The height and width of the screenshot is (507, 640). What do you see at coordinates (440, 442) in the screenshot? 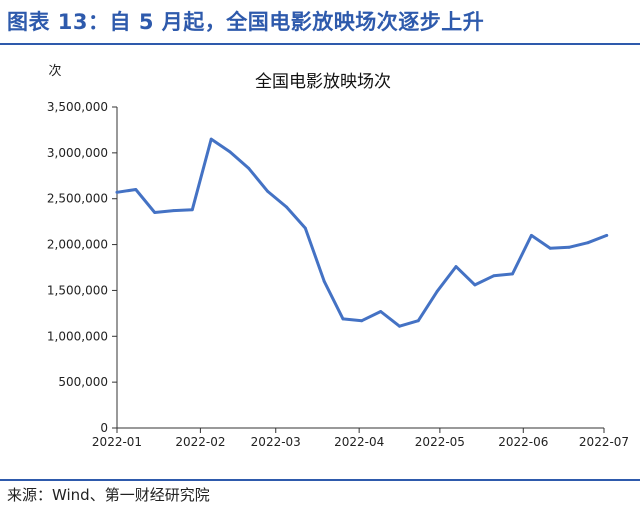
I see `x-tick-label: 2022-05` at bounding box center [440, 442].